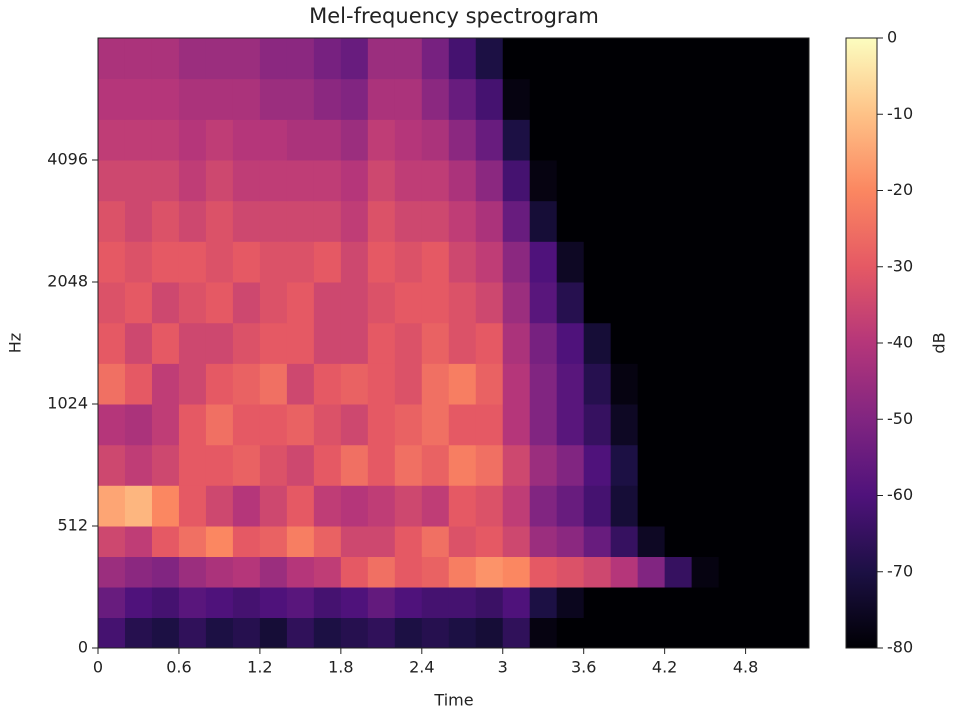  I want to click on colorbar-tick-label: -60, so click(900, 494).